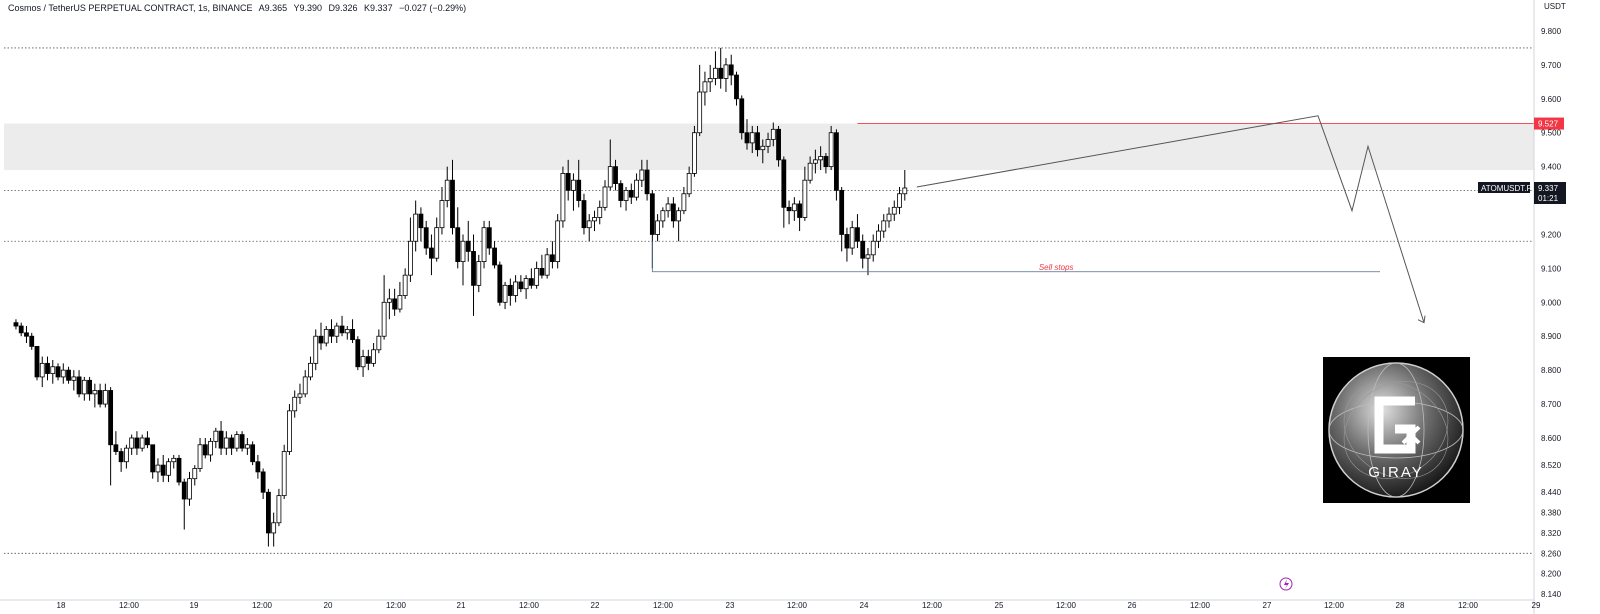  Describe the element at coordinates (1551, 594) in the screenshot. I see `y-tick-label: 8.140` at that location.